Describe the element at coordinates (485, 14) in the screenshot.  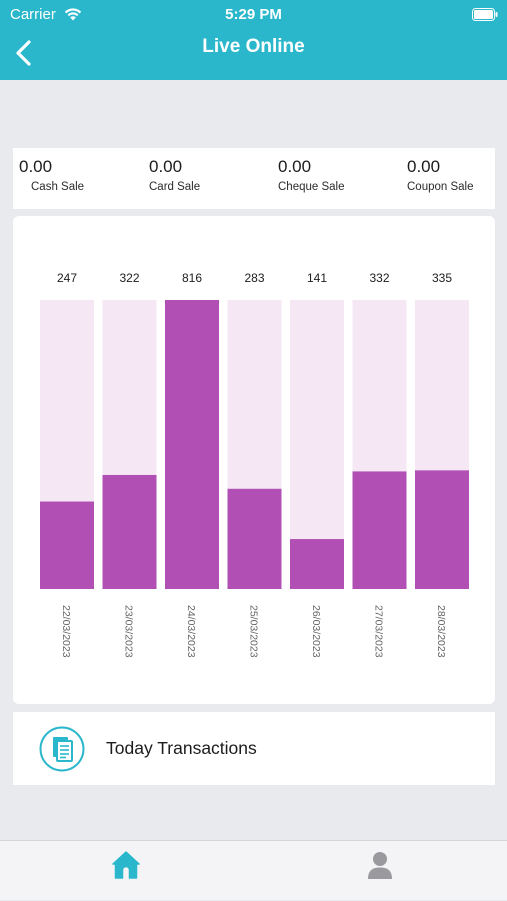
I see `battery-icon` at that location.